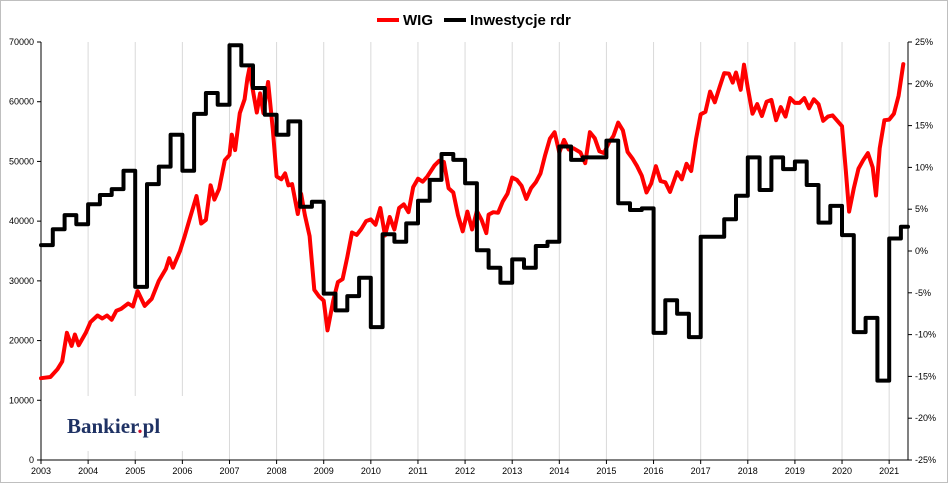 This screenshot has height=483, width=948. I want to click on x-tick-label: 2018, so click(748, 471).